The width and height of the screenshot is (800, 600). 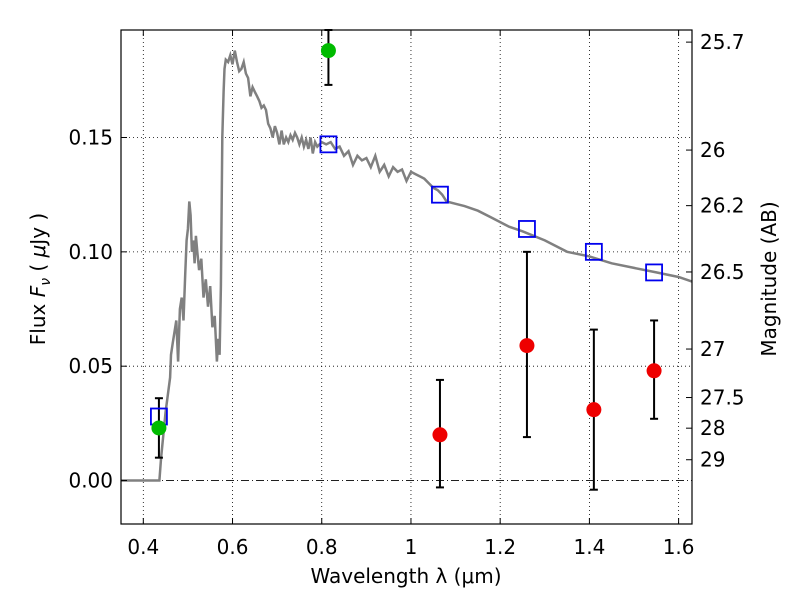 What do you see at coordinates (722, 206) in the screenshot?
I see `right-tick-label: 26.2` at bounding box center [722, 206].